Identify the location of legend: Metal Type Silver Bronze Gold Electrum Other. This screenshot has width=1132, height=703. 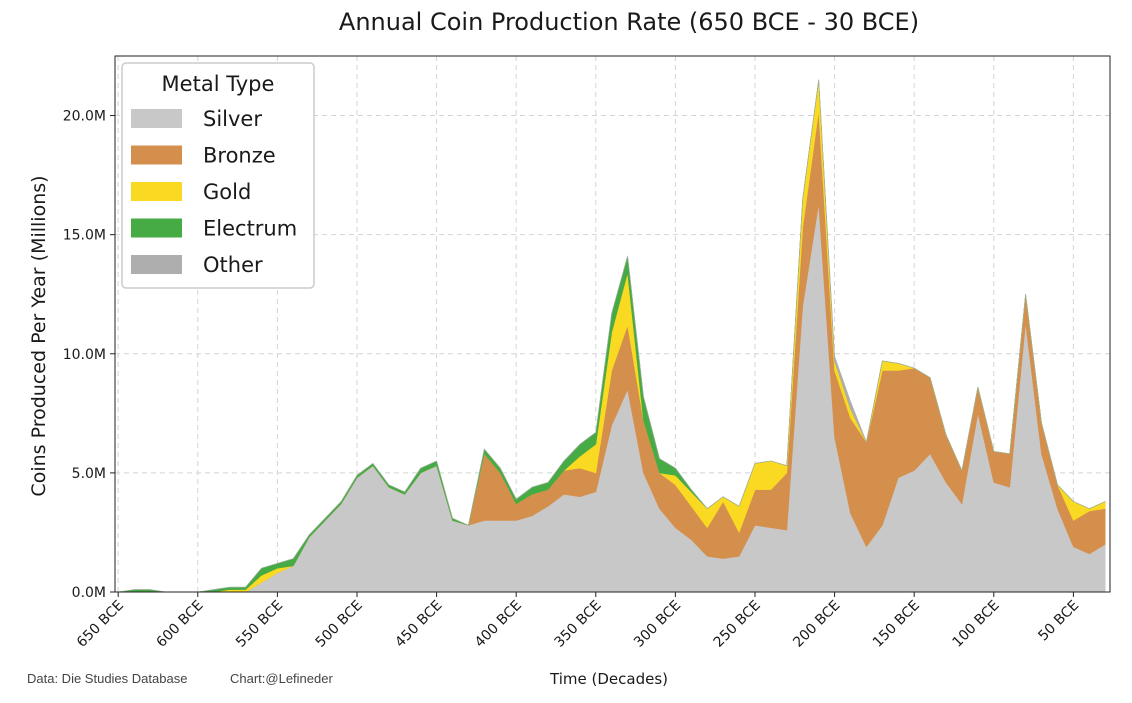
(218, 175).